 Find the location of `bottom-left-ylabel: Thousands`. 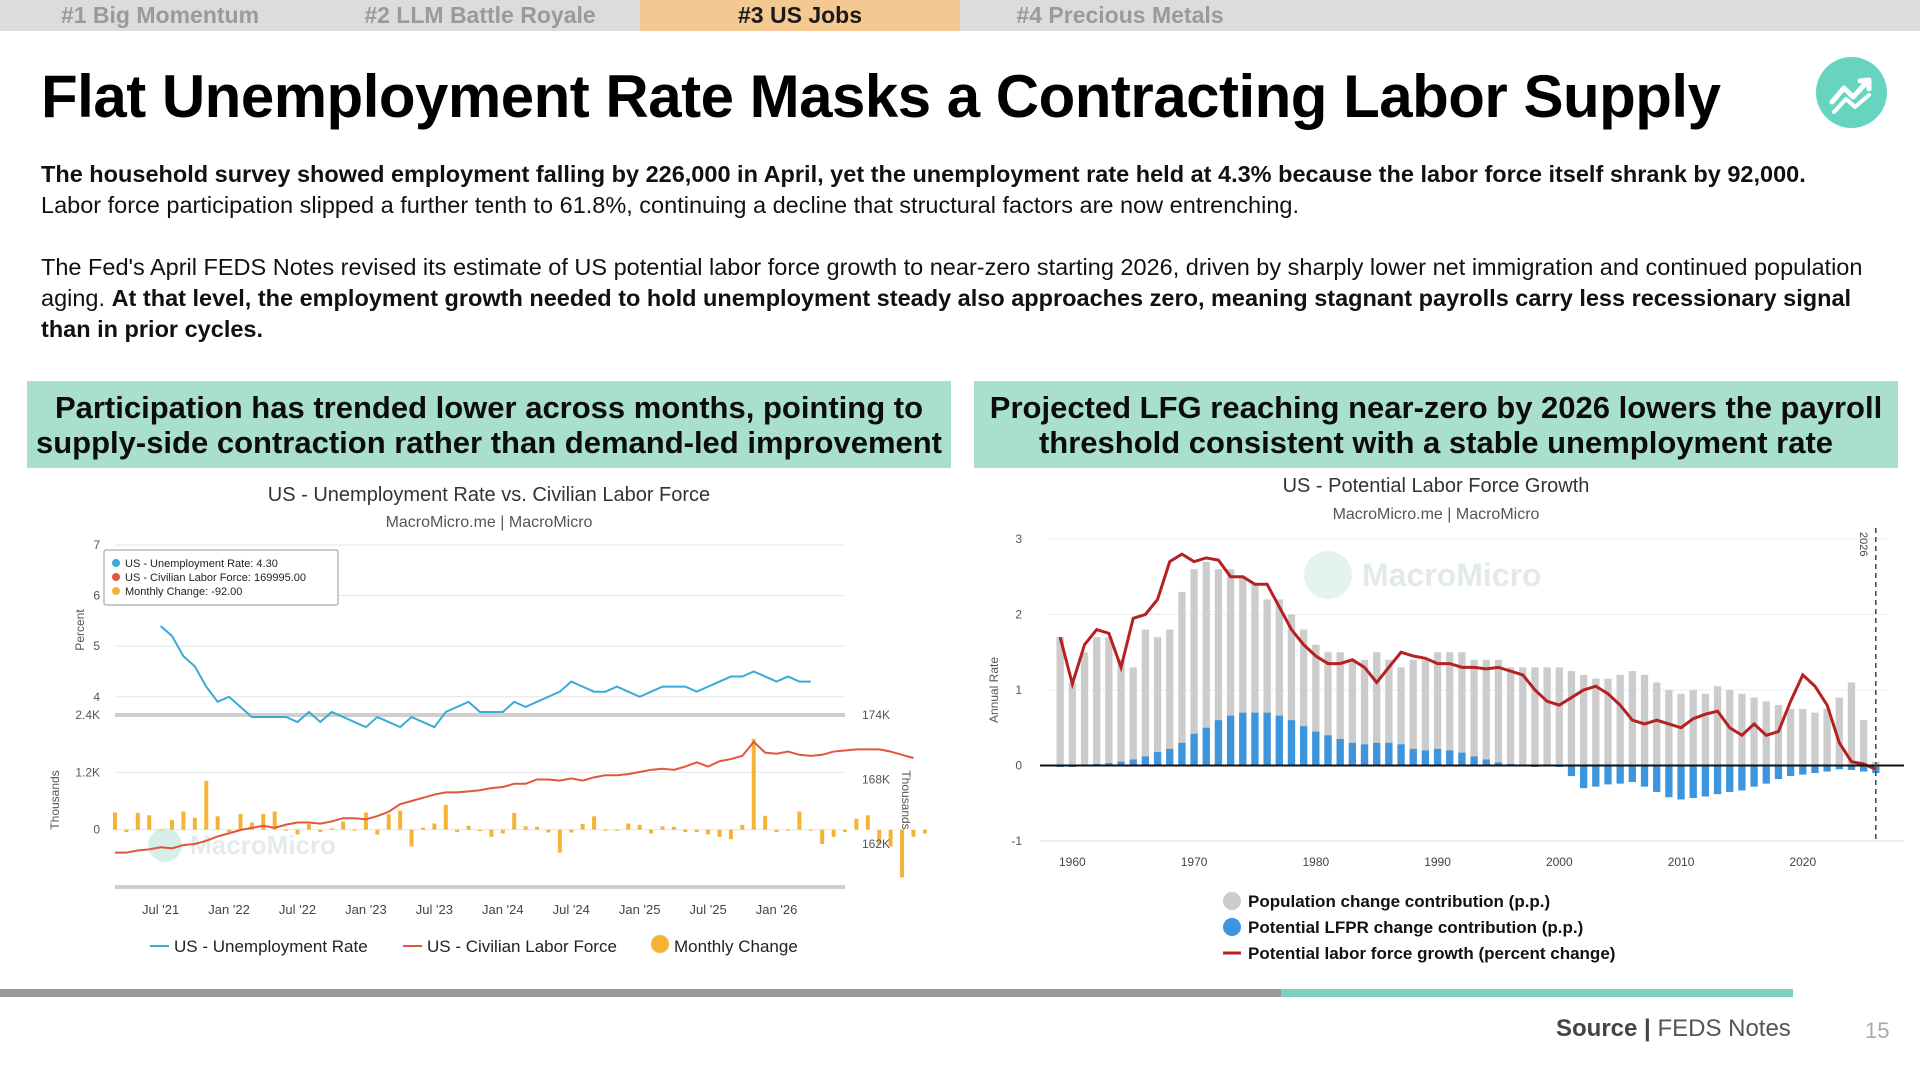

bottom-left-ylabel: Thousands is located at coordinates (55, 799).